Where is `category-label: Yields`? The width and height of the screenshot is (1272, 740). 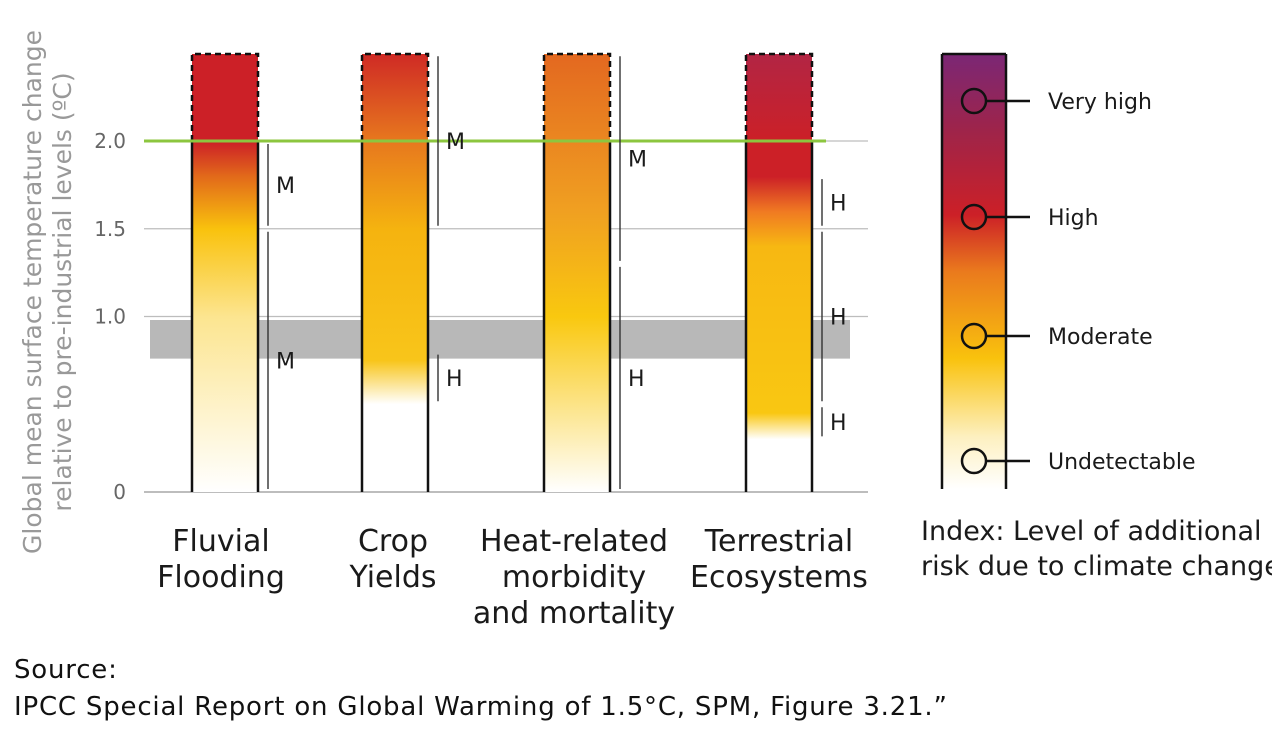
category-label: Yields is located at coordinates (392, 577).